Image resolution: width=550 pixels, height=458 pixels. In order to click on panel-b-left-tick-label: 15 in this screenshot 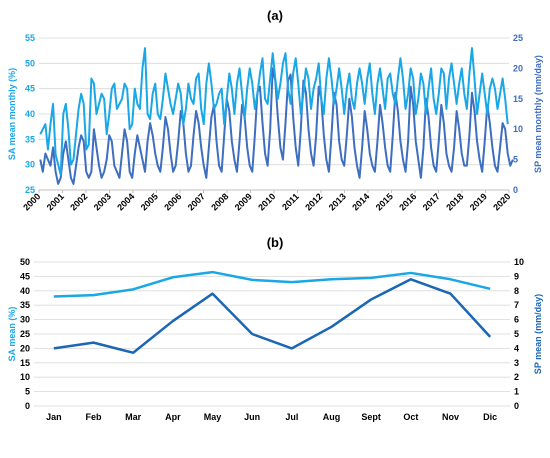, I will do `click(25, 363)`.